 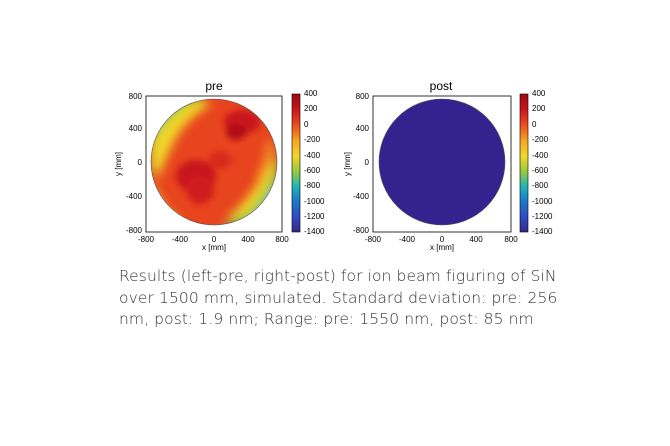 What do you see at coordinates (214, 247) in the screenshot?
I see `pre-x-axis-label: x [mm]` at bounding box center [214, 247].